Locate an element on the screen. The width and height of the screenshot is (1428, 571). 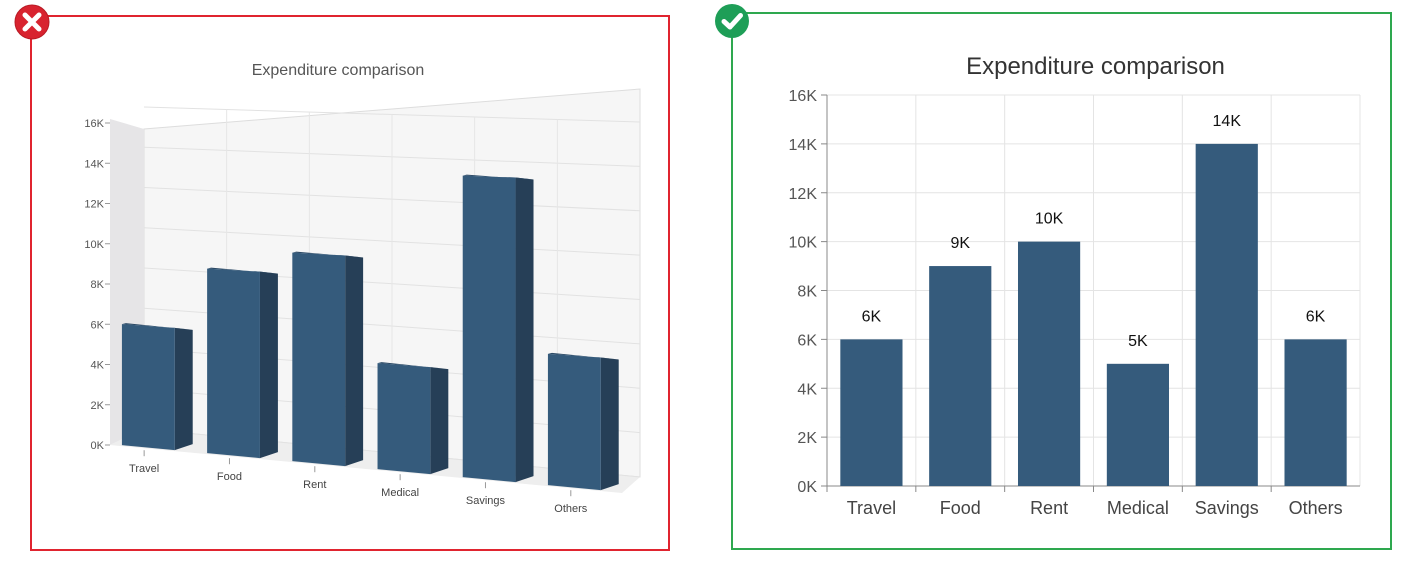
x-circle-icon is located at coordinates (32, 22).